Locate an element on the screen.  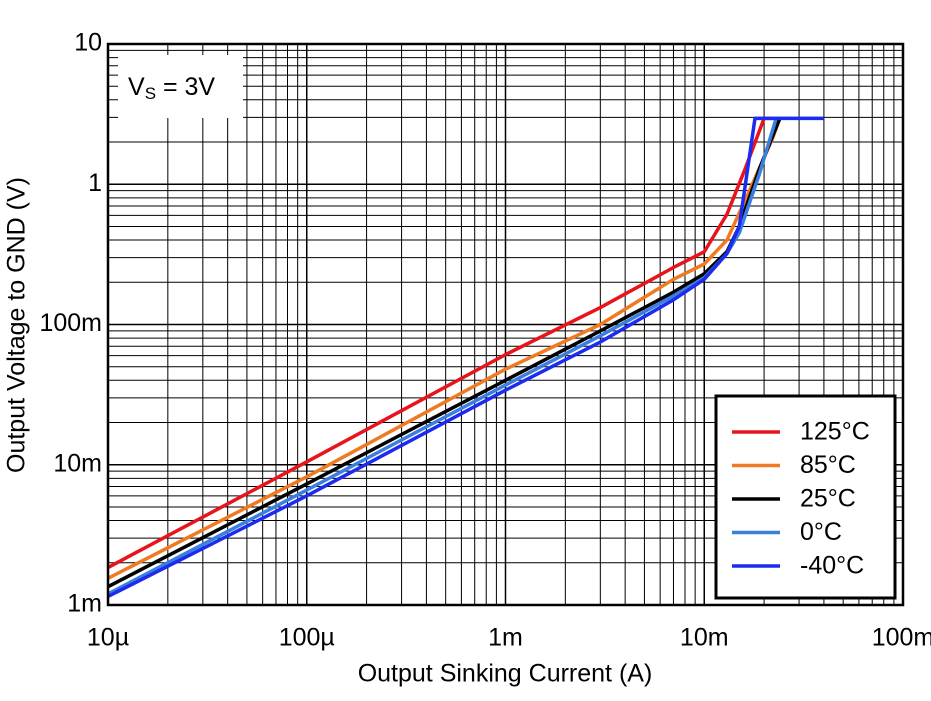
y-axis-label: Output Voltage to GND (V) is located at coordinates (17, 325).